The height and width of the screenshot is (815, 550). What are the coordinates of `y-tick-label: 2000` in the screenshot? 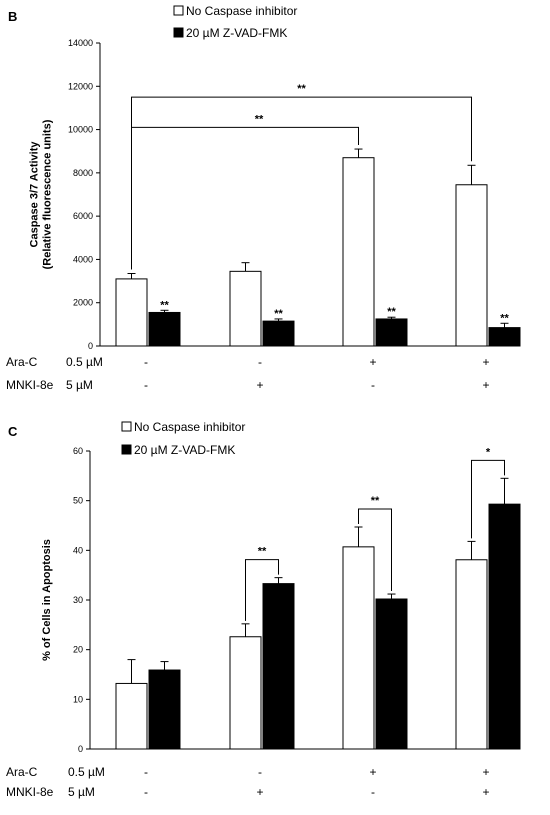 It's located at (83, 303).